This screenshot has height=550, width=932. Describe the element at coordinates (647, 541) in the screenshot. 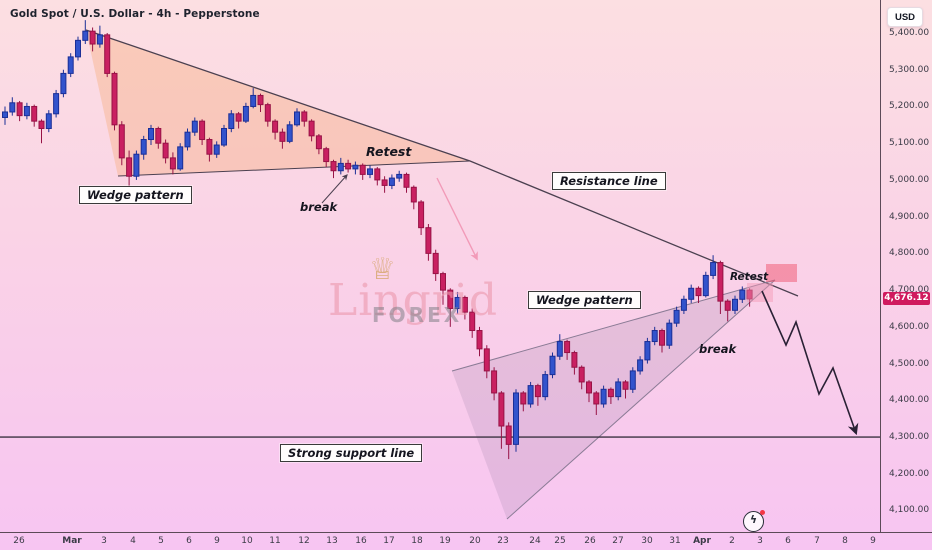

I see `time-tick-label: 30` at that location.